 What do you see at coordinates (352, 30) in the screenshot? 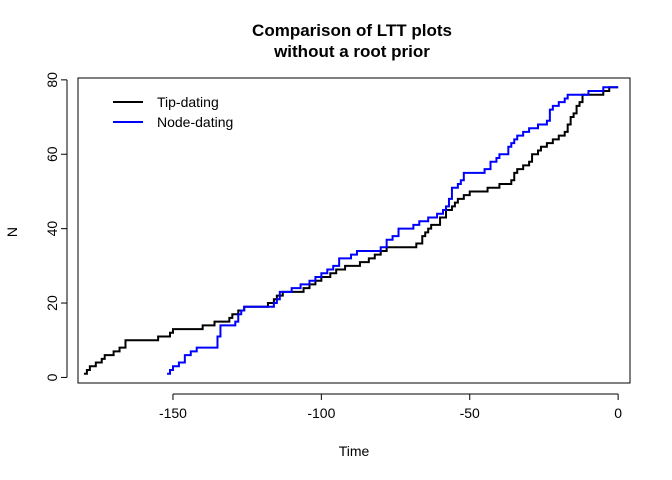
I see `chart-title-line1: Comparison of LTT plots` at bounding box center [352, 30].